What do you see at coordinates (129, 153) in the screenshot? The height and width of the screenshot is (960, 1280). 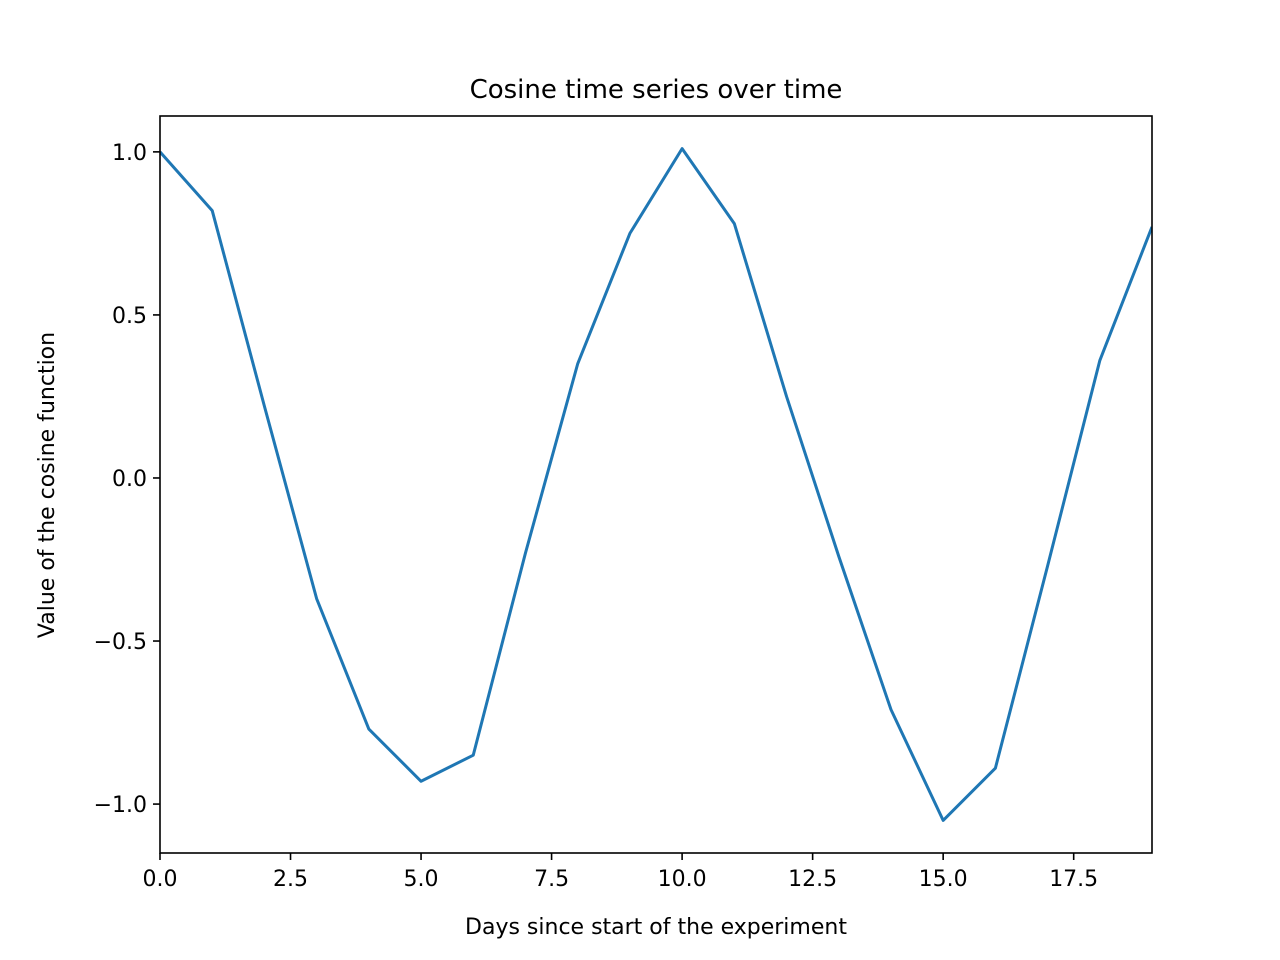 I see `y-tick-label: 1.0` at bounding box center [129, 153].